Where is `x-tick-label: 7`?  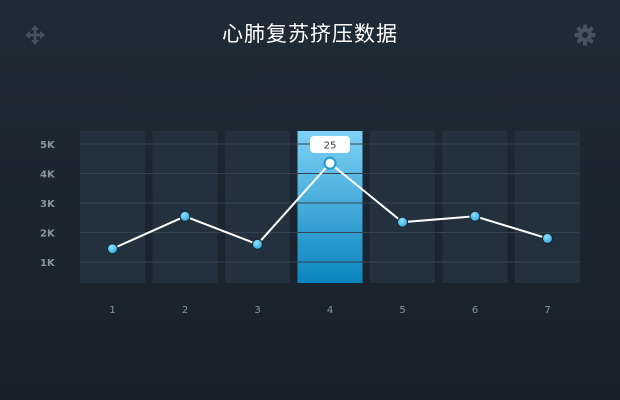
x-tick-label: 7 is located at coordinates (547, 310).